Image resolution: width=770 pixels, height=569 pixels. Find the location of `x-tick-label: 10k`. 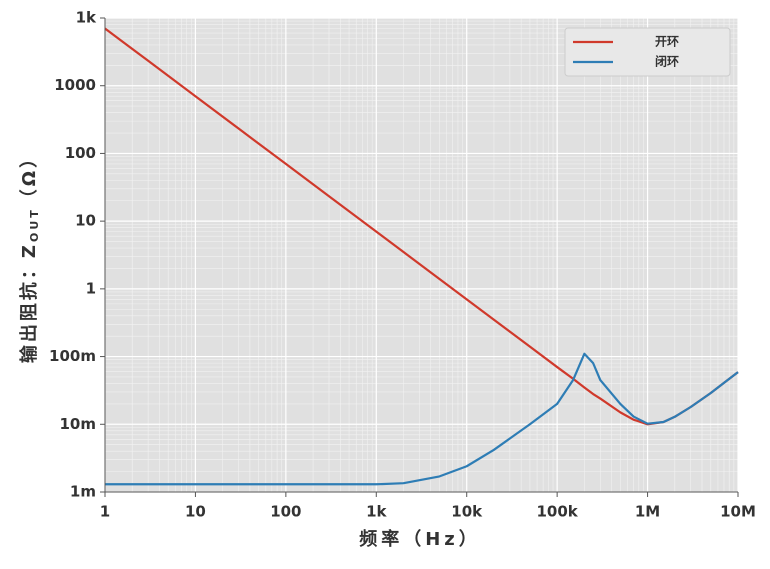

x-tick-label: 10k is located at coordinates (467, 512).